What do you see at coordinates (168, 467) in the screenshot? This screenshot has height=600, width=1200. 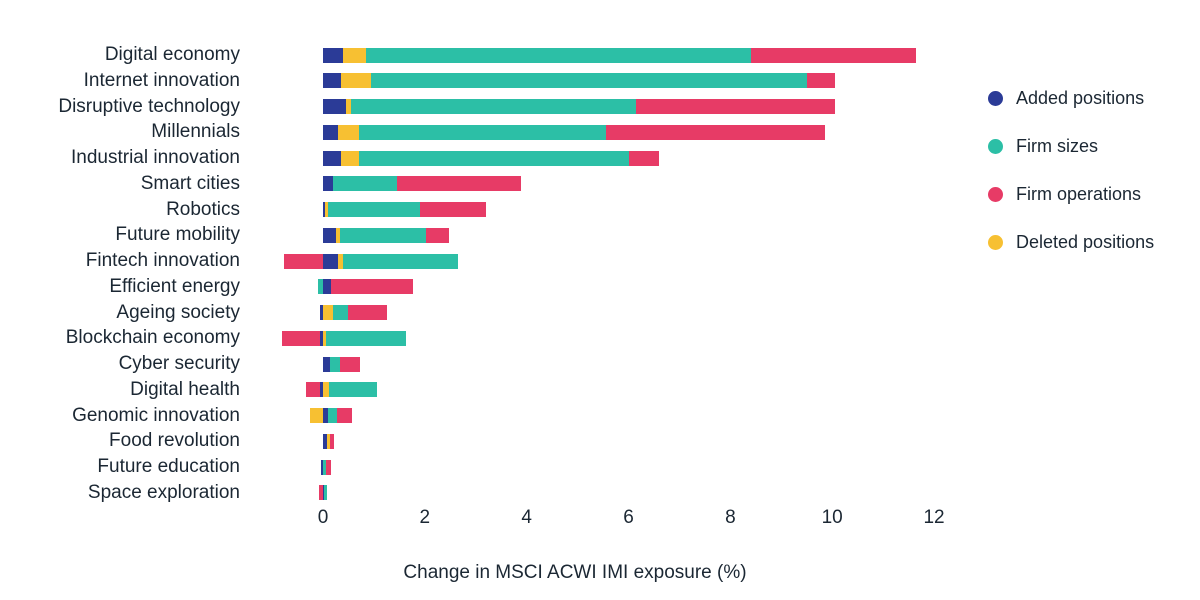 I see `category-label: Future education` at bounding box center [168, 467].